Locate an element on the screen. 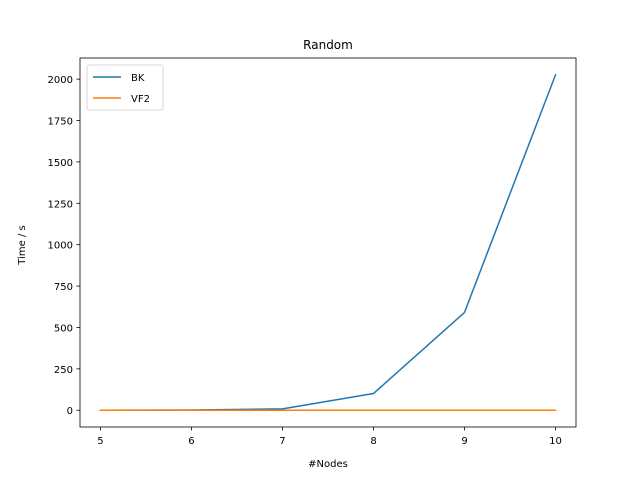 The height and width of the screenshot is (480, 640). legend-label-vf2: VF2 is located at coordinates (140, 99).